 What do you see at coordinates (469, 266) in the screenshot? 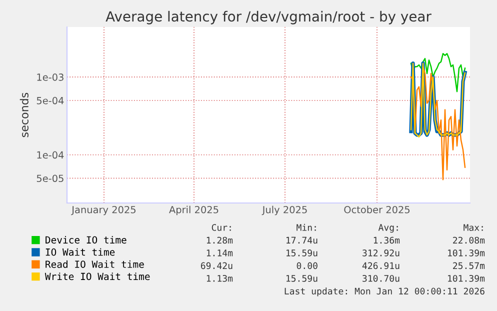
I see `text: 25.57m` at bounding box center [469, 266].